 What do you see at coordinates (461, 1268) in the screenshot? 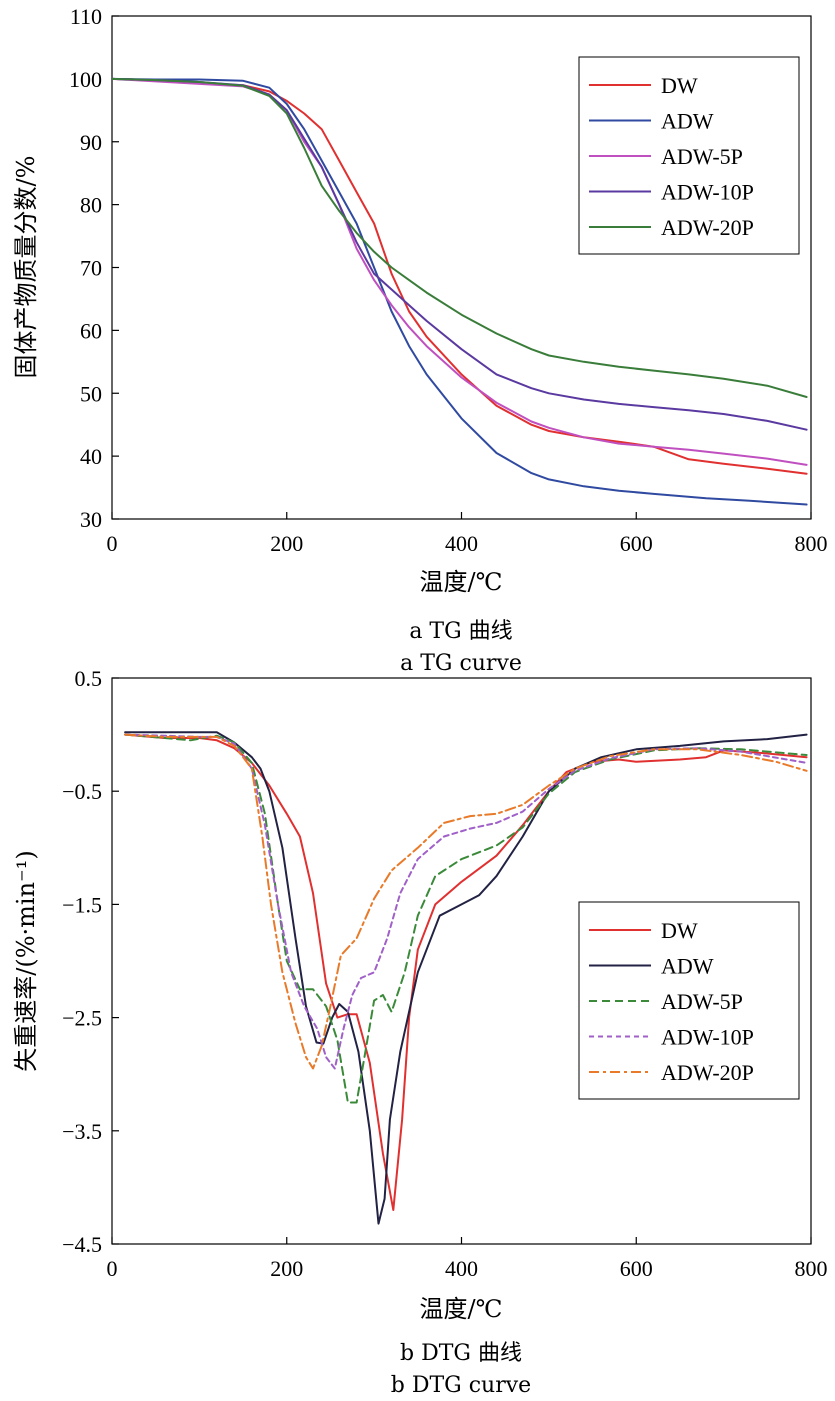
I see `dtg-x-tick-label: 400` at bounding box center [461, 1268].